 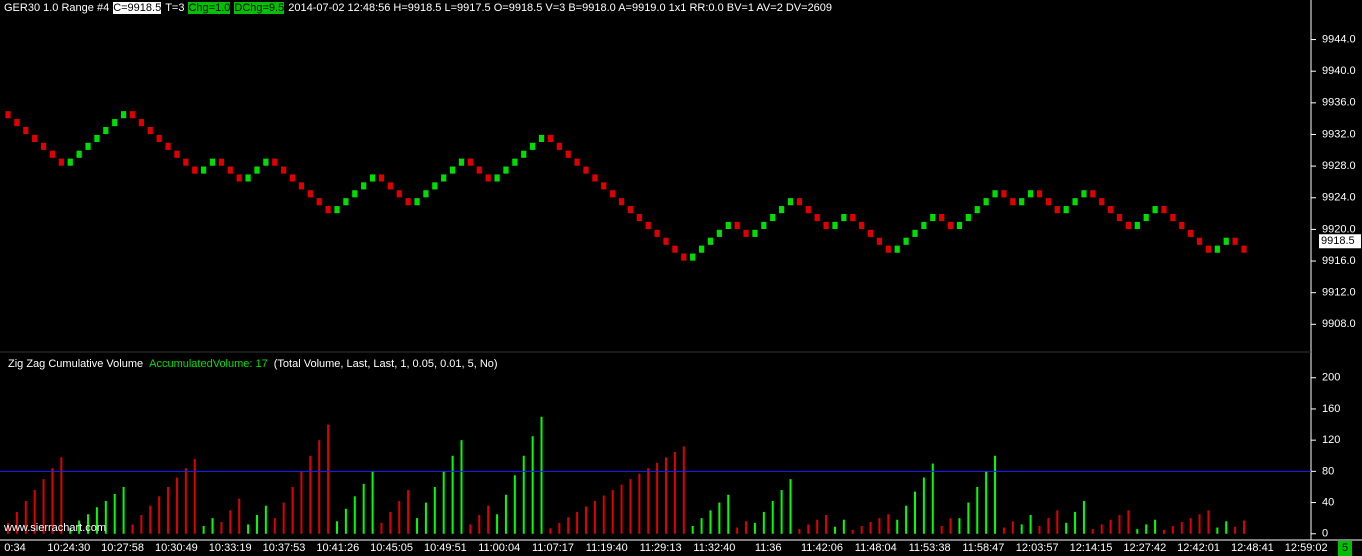 I want to click on x-tick-label: 12:14:15, so click(x=1091, y=548).